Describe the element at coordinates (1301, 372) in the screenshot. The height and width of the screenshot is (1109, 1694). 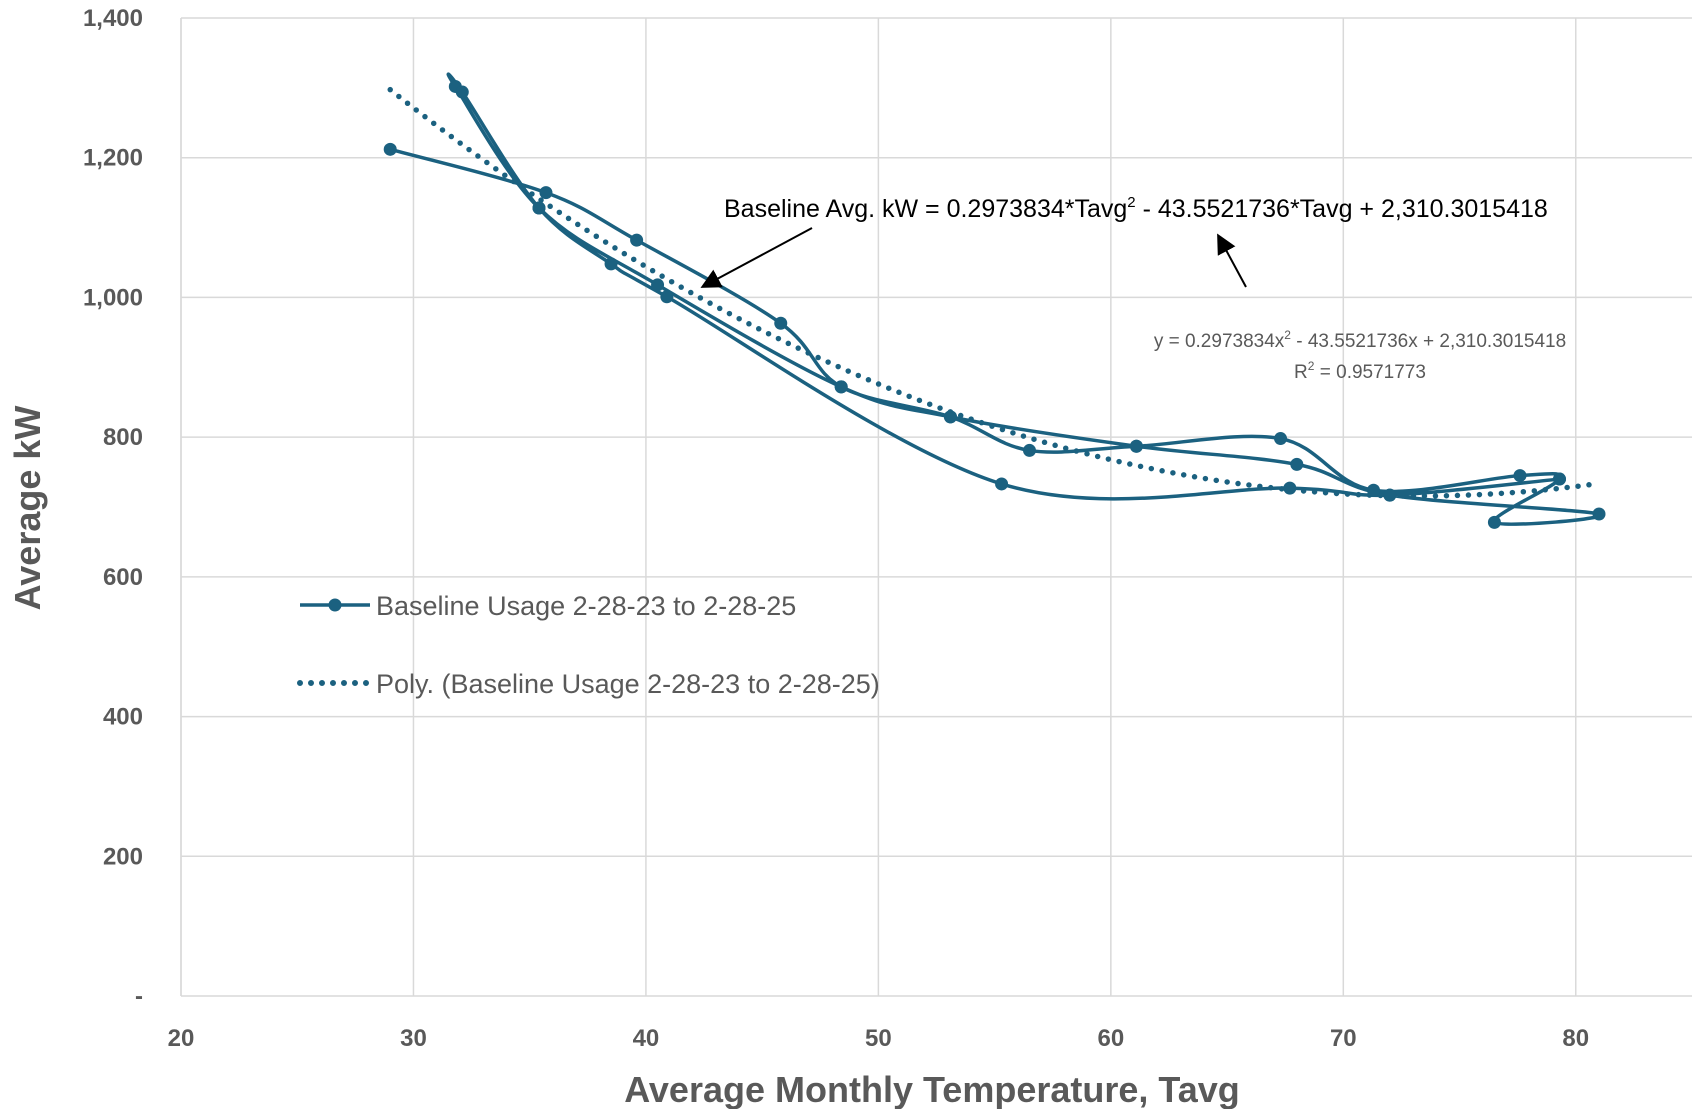
I see `trend-r2-prefix: R` at that location.